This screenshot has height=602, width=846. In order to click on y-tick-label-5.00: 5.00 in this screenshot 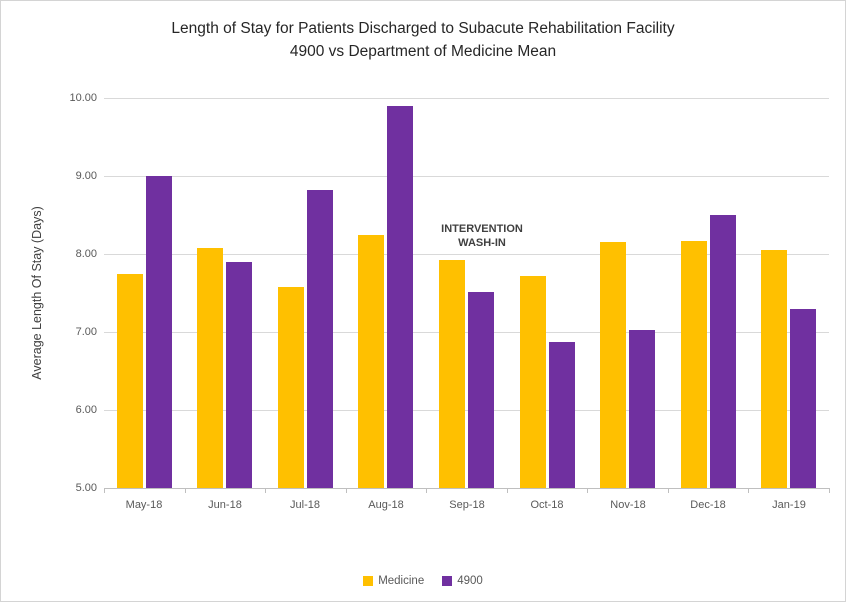, I will do `click(86, 488)`.